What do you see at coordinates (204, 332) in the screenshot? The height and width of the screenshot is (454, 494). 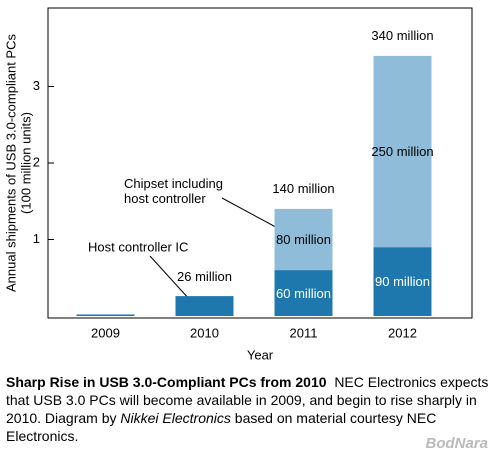 I see `x-tick-label: 2010` at bounding box center [204, 332].